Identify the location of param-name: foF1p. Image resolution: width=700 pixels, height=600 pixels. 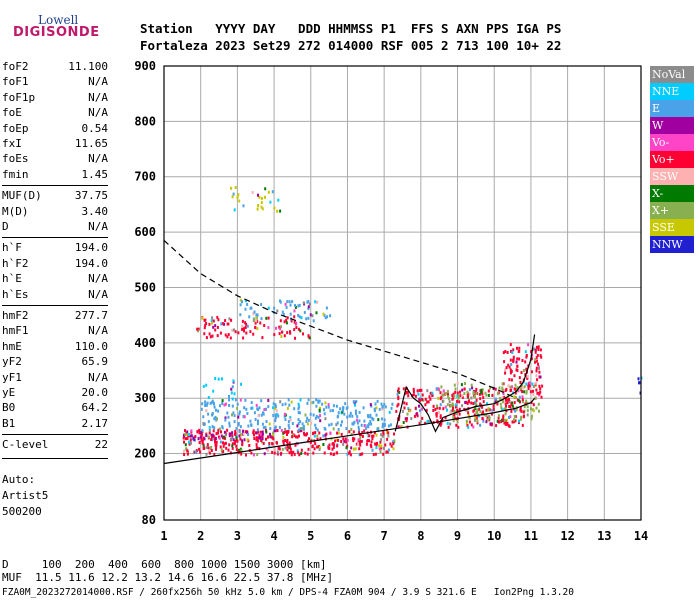
(19, 97).